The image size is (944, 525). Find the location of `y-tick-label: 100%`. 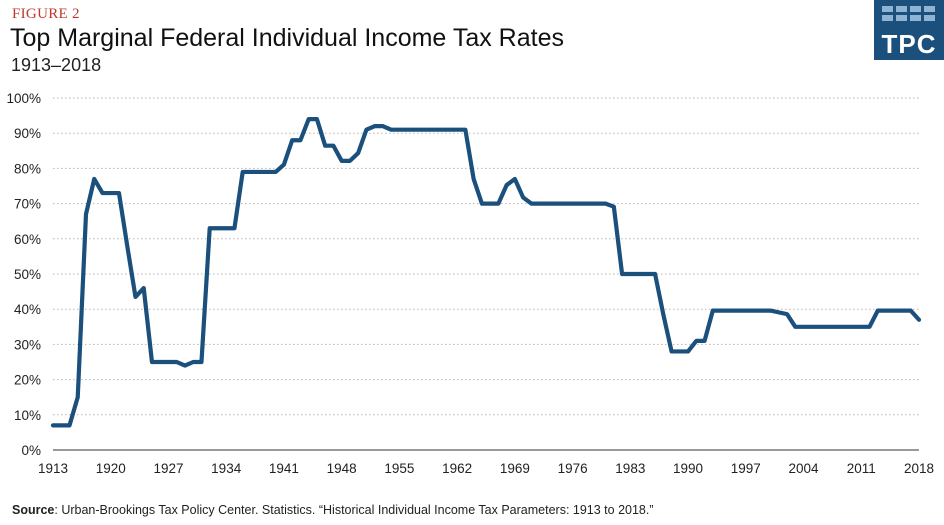

y-tick-label: 100% is located at coordinates (23, 98).